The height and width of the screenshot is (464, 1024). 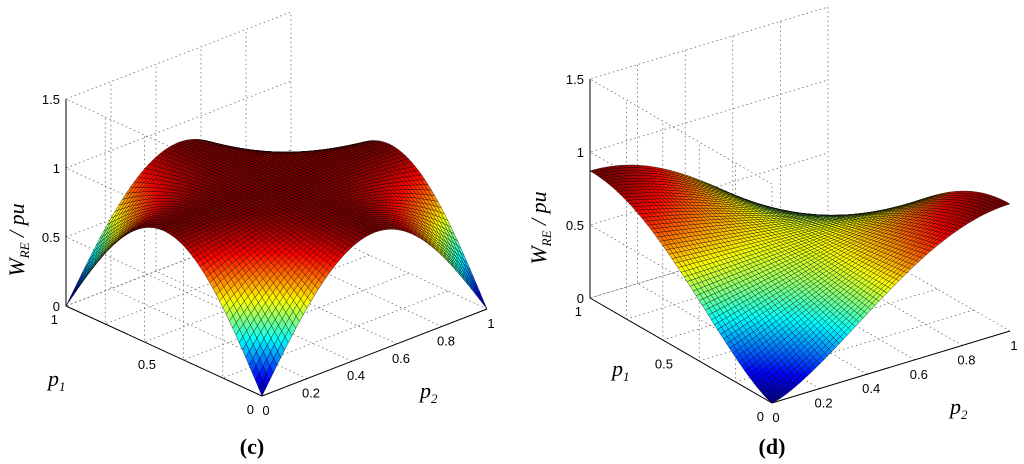 I want to click on x-tick-label: 0.8, so click(x=446, y=340).